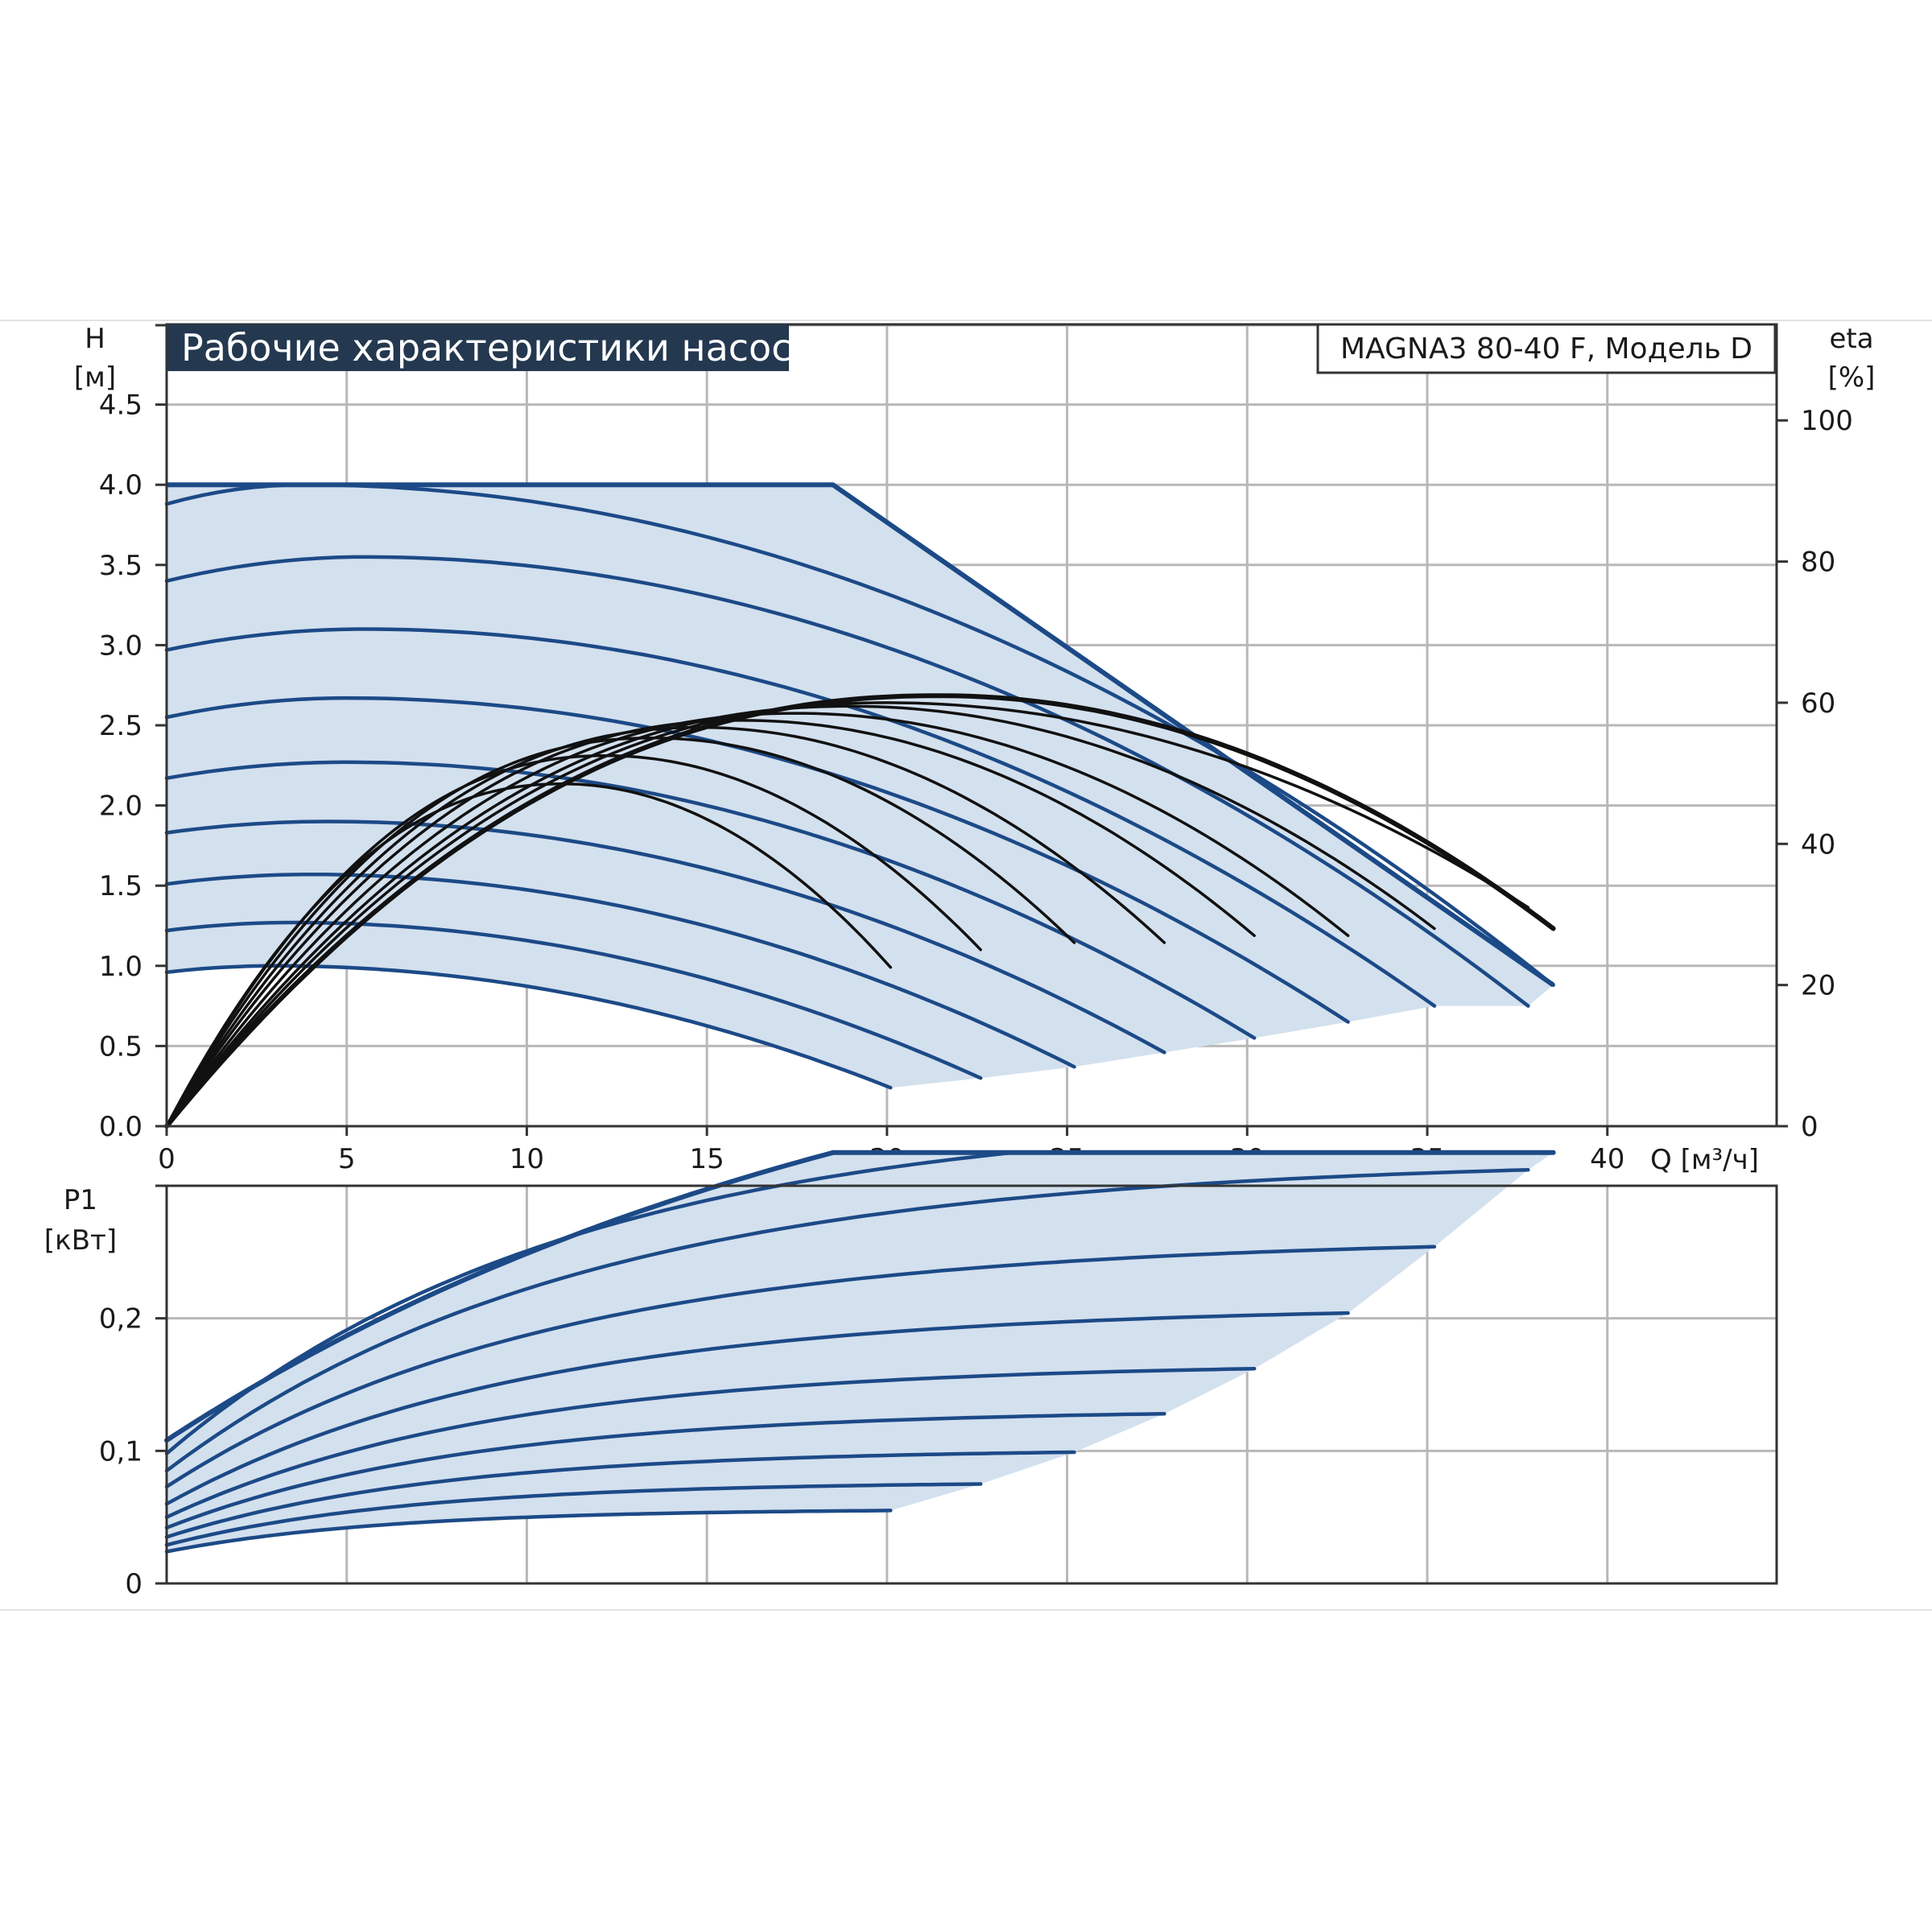 The width and height of the screenshot is (1932, 1932). I want to click on h-axis-unit: [м], so click(95, 377).